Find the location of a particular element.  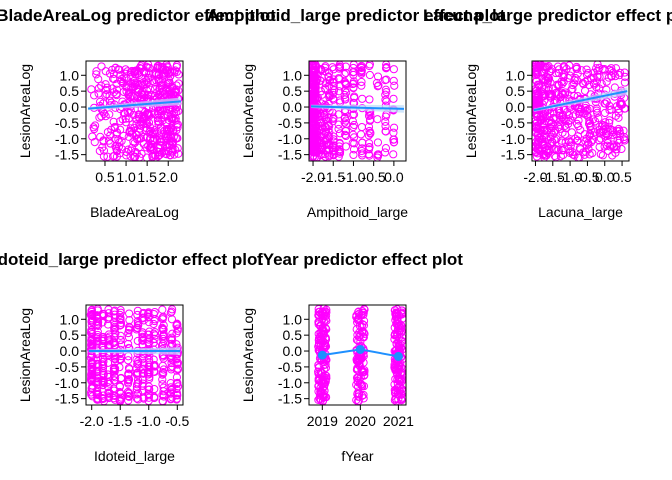

x-tick-label: -2.0 is located at coordinates (313, 177).